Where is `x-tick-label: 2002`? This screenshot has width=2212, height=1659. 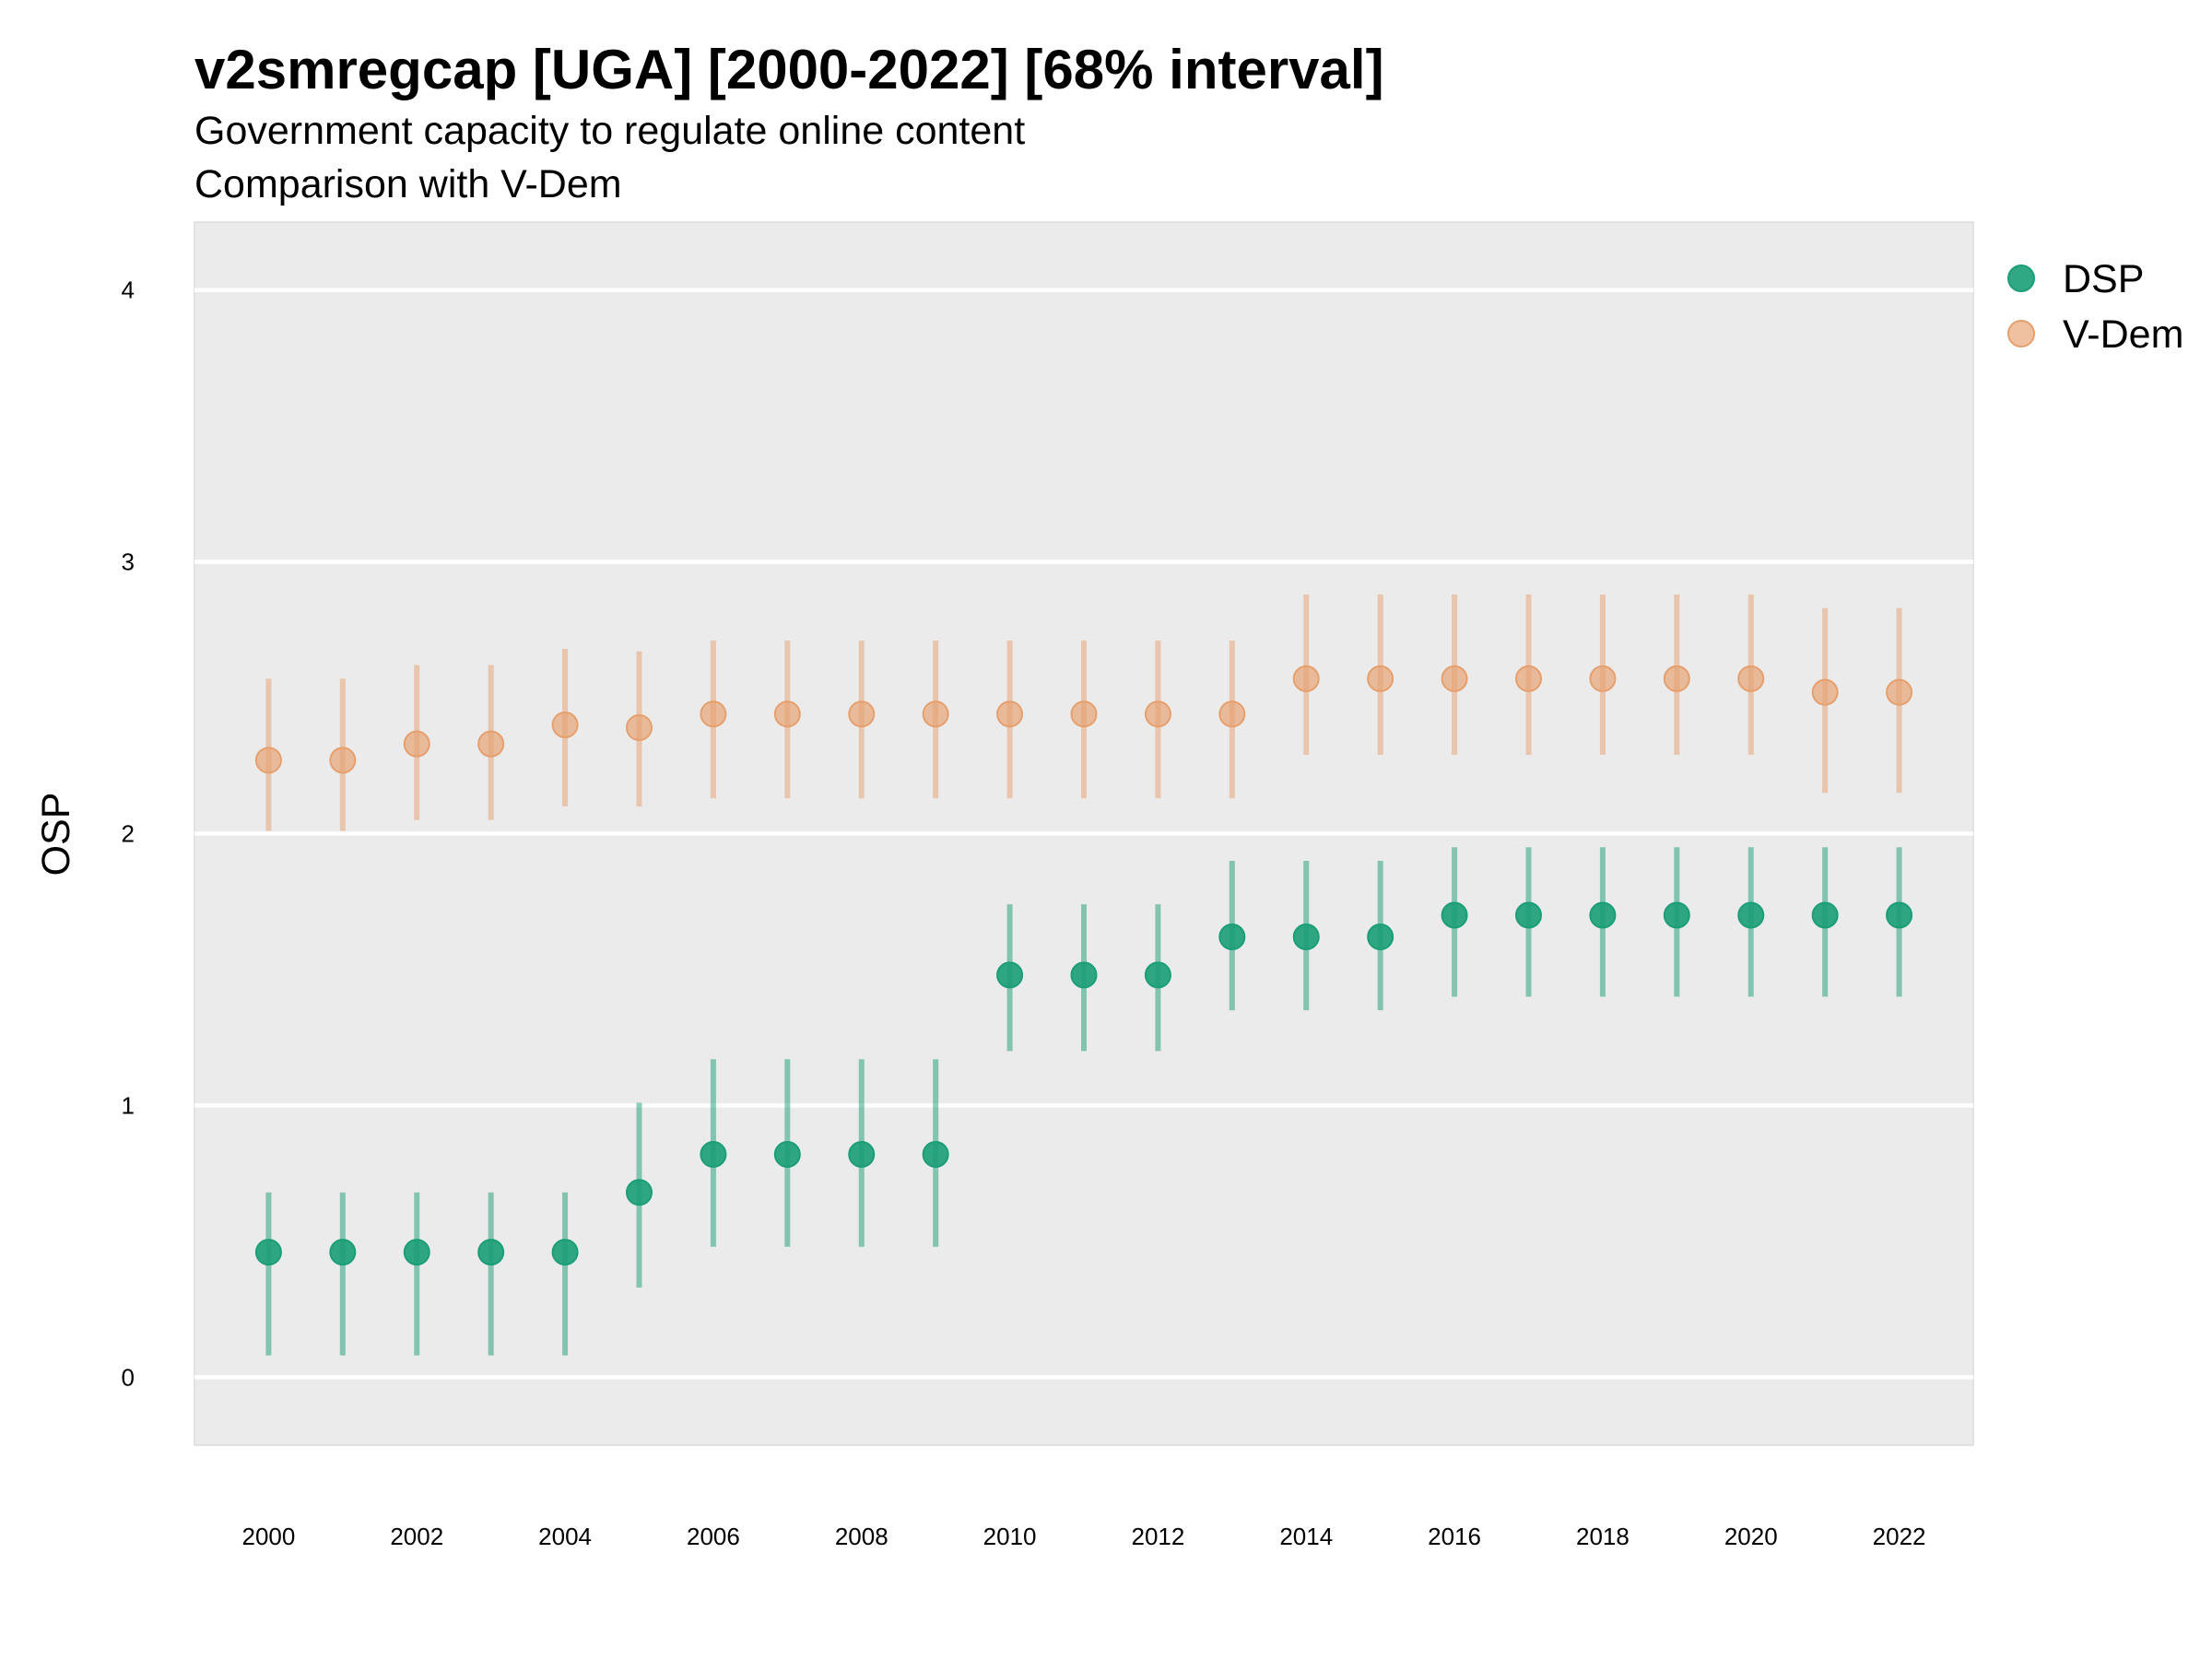 x-tick-label: 2002 is located at coordinates (416, 1536).